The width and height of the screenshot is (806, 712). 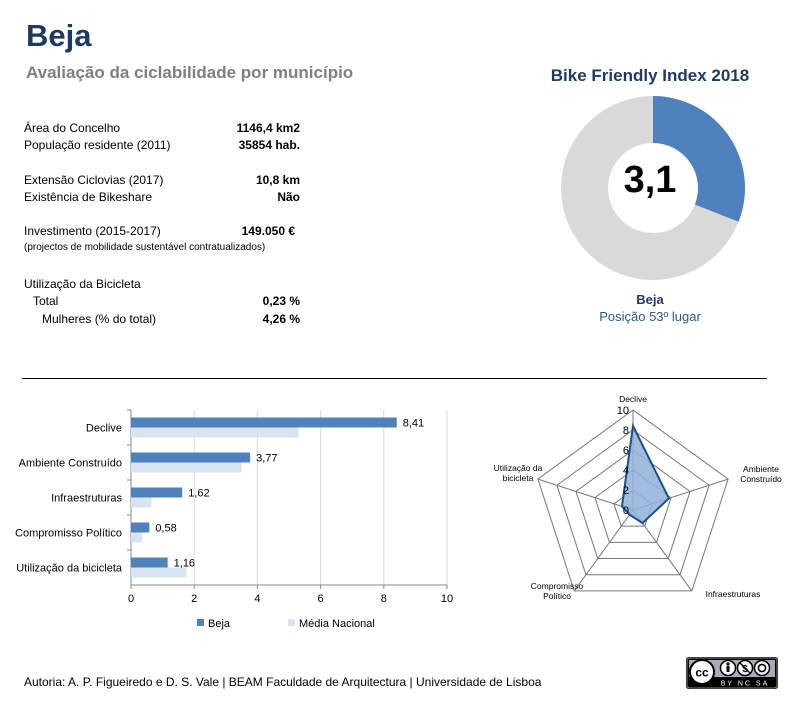 I want to click on bar-x-tick-label: 10, so click(x=447, y=599).